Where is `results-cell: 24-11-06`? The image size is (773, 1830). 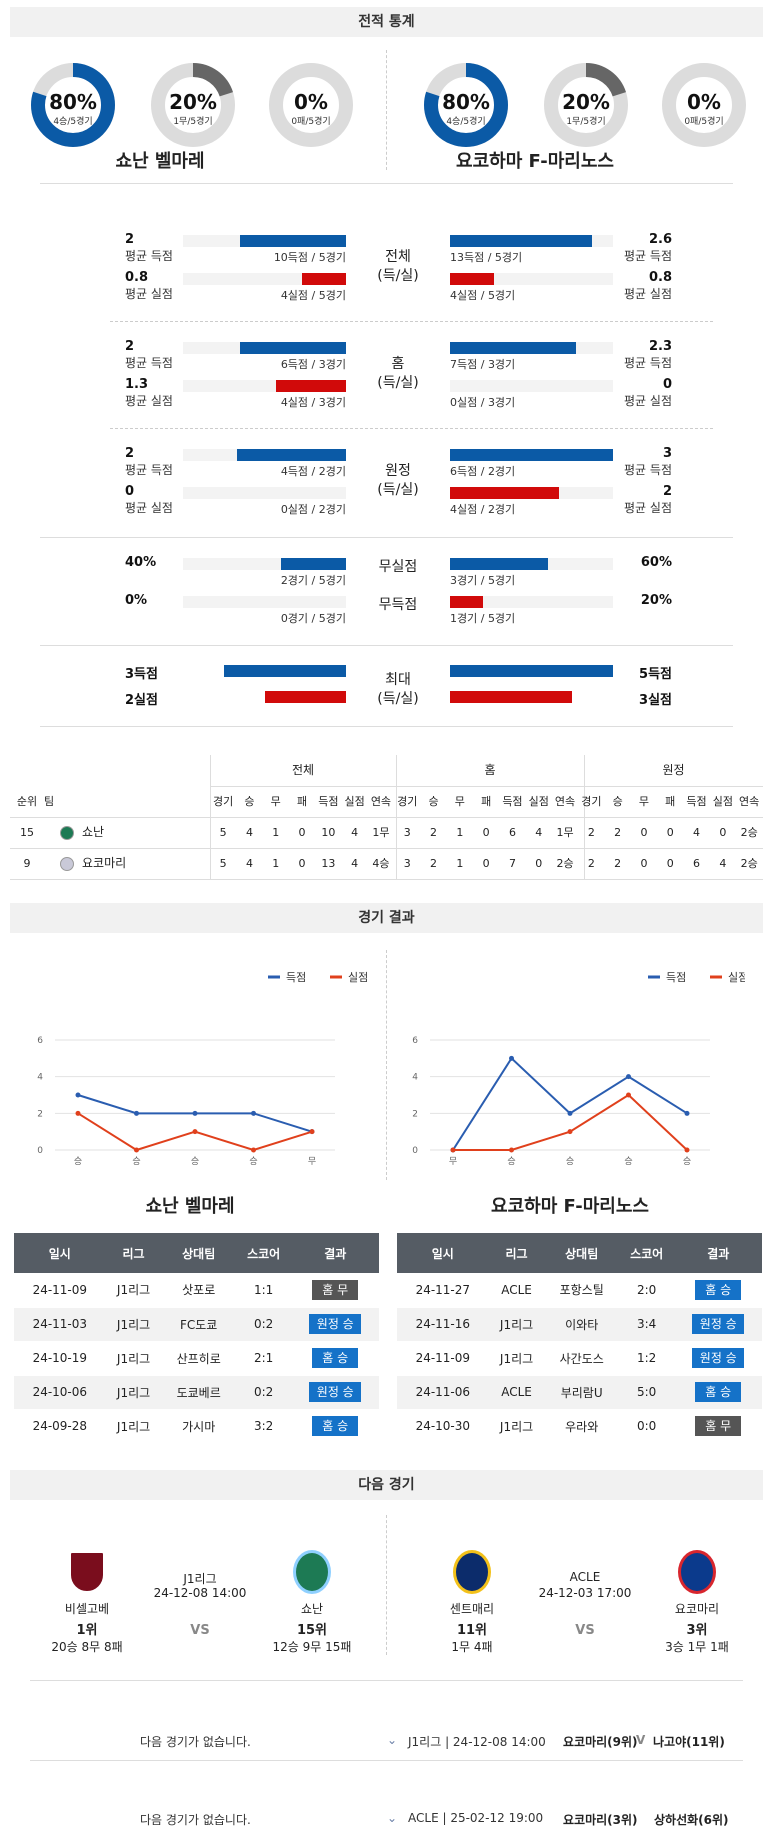
results-cell: 24-11-06 is located at coordinates (443, 1392).